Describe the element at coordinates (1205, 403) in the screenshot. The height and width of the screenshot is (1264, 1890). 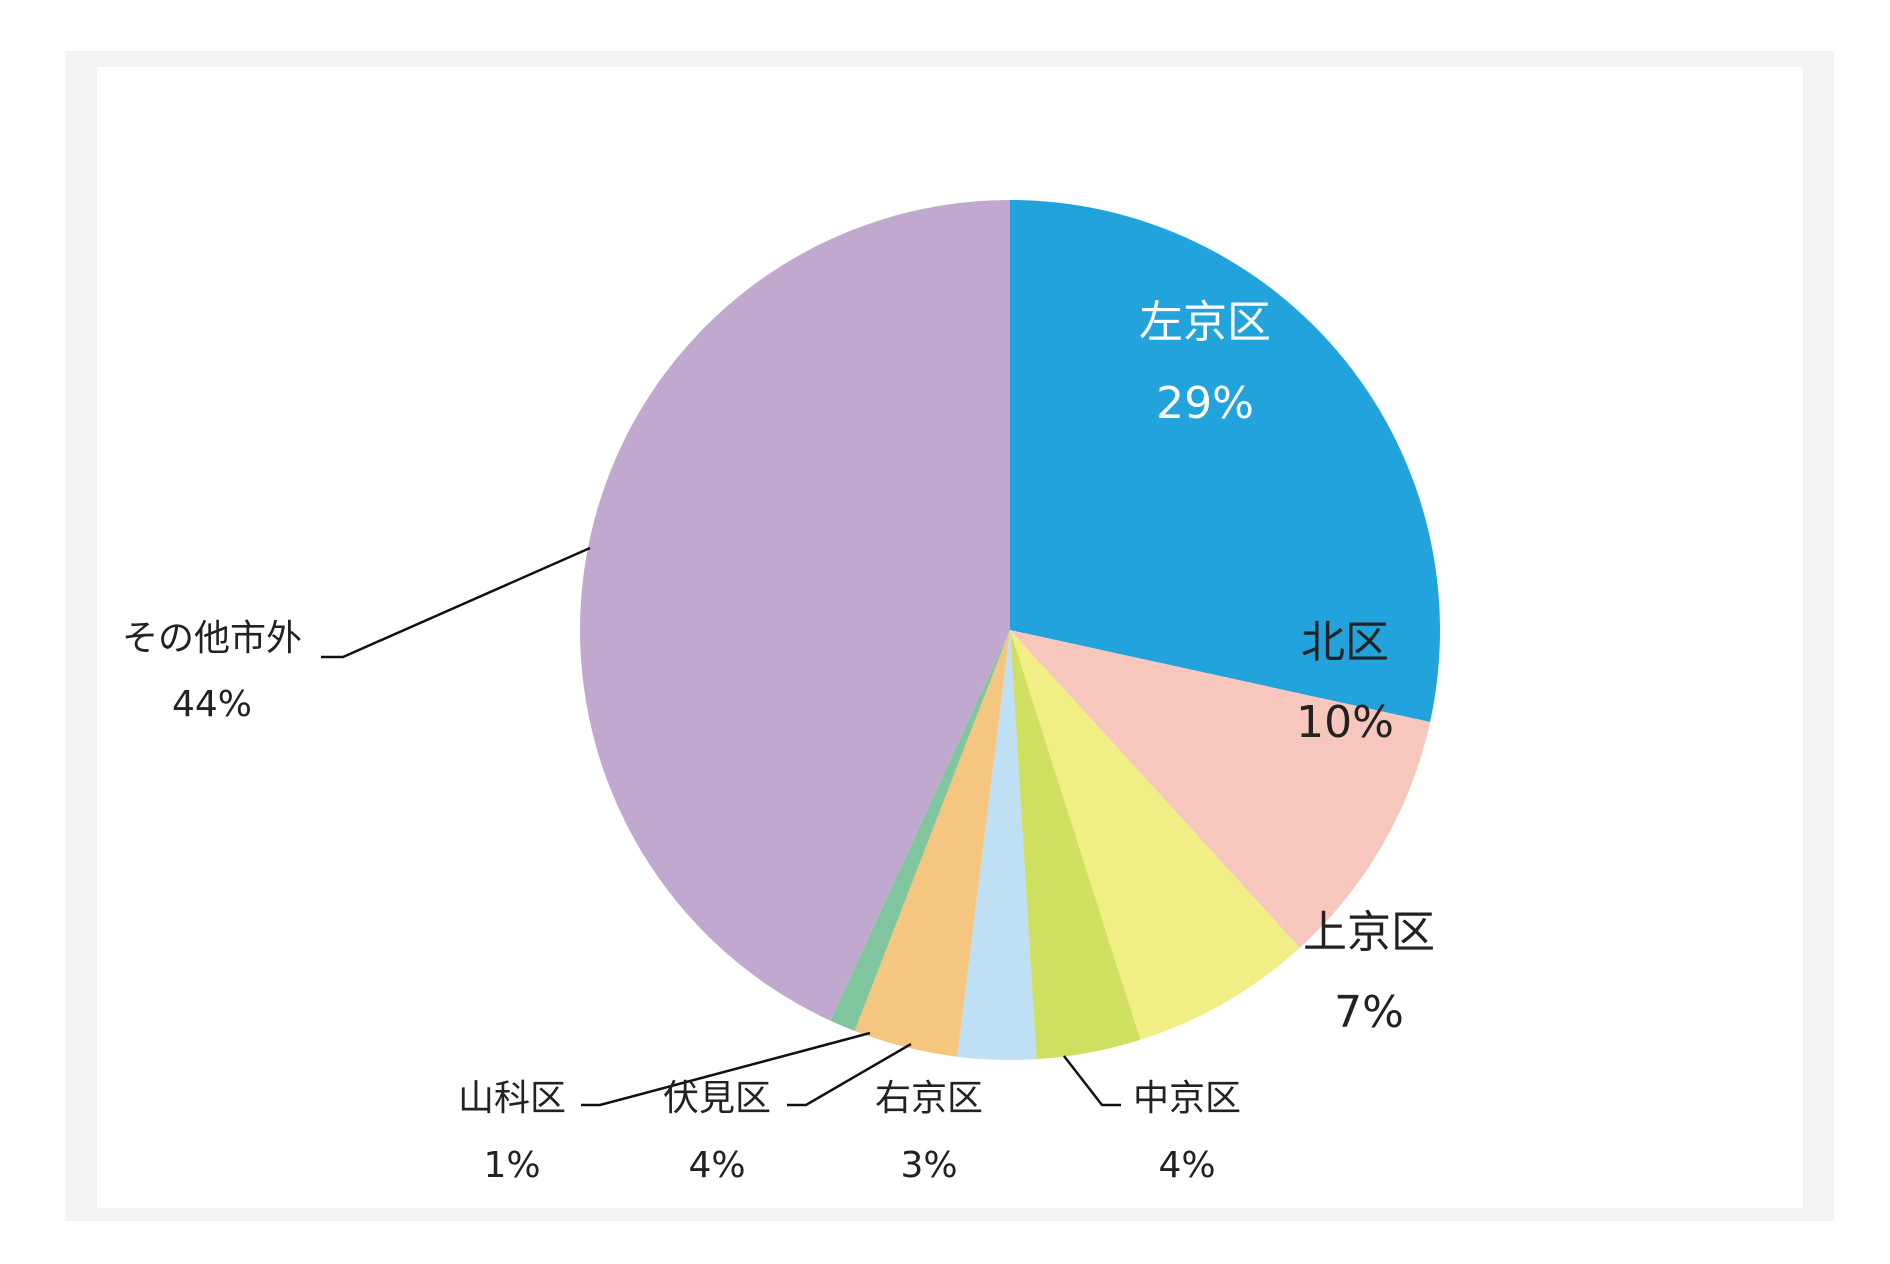
I see `value-label: 29%` at that location.